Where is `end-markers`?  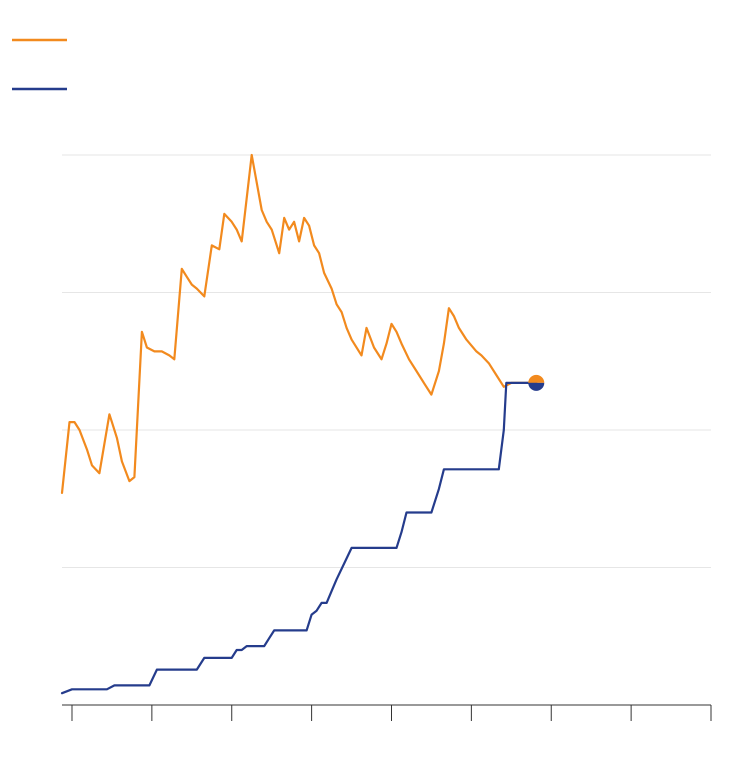 end-markers is located at coordinates (536, 382).